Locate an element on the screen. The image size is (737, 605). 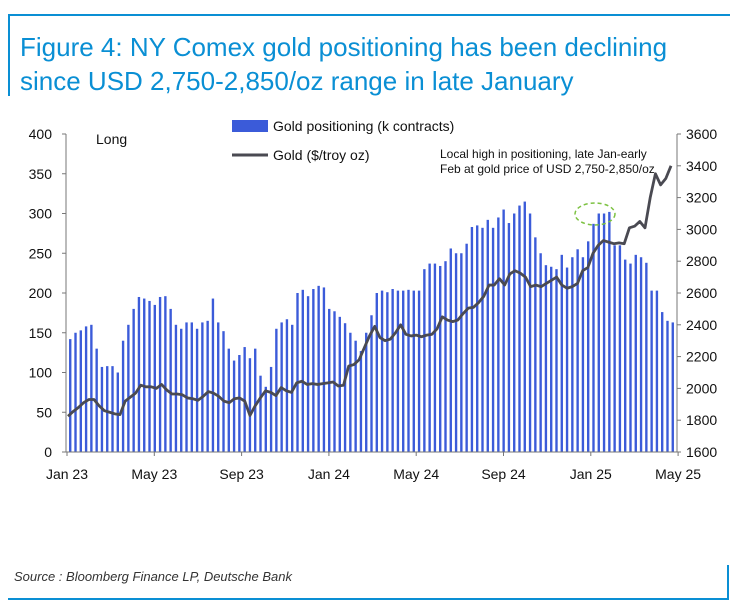
right-tick-label: 2200 is located at coordinates (701, 357).